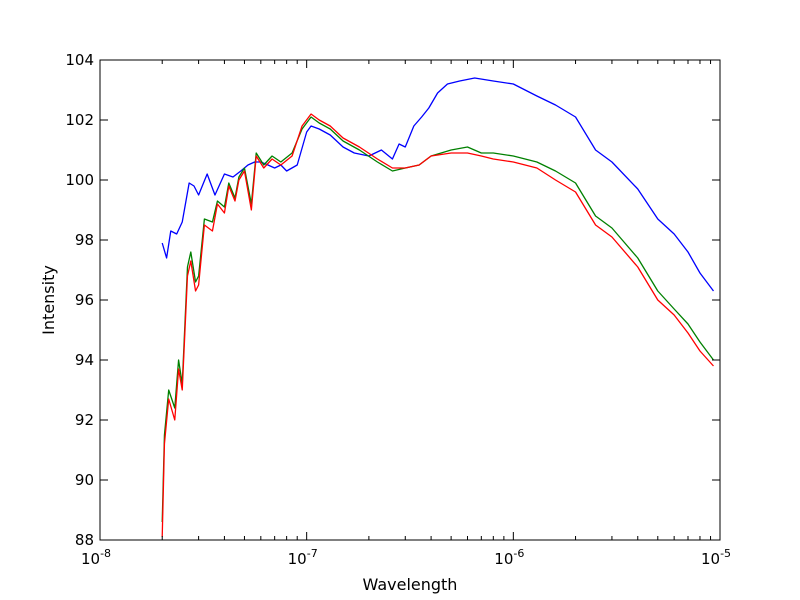 The height and width of the screenshot is (600, 800). What do you see at coordinates (105, 553) in the screenshot?
I see `x-tick-exponent: -8` at bounding box center [105, 553].